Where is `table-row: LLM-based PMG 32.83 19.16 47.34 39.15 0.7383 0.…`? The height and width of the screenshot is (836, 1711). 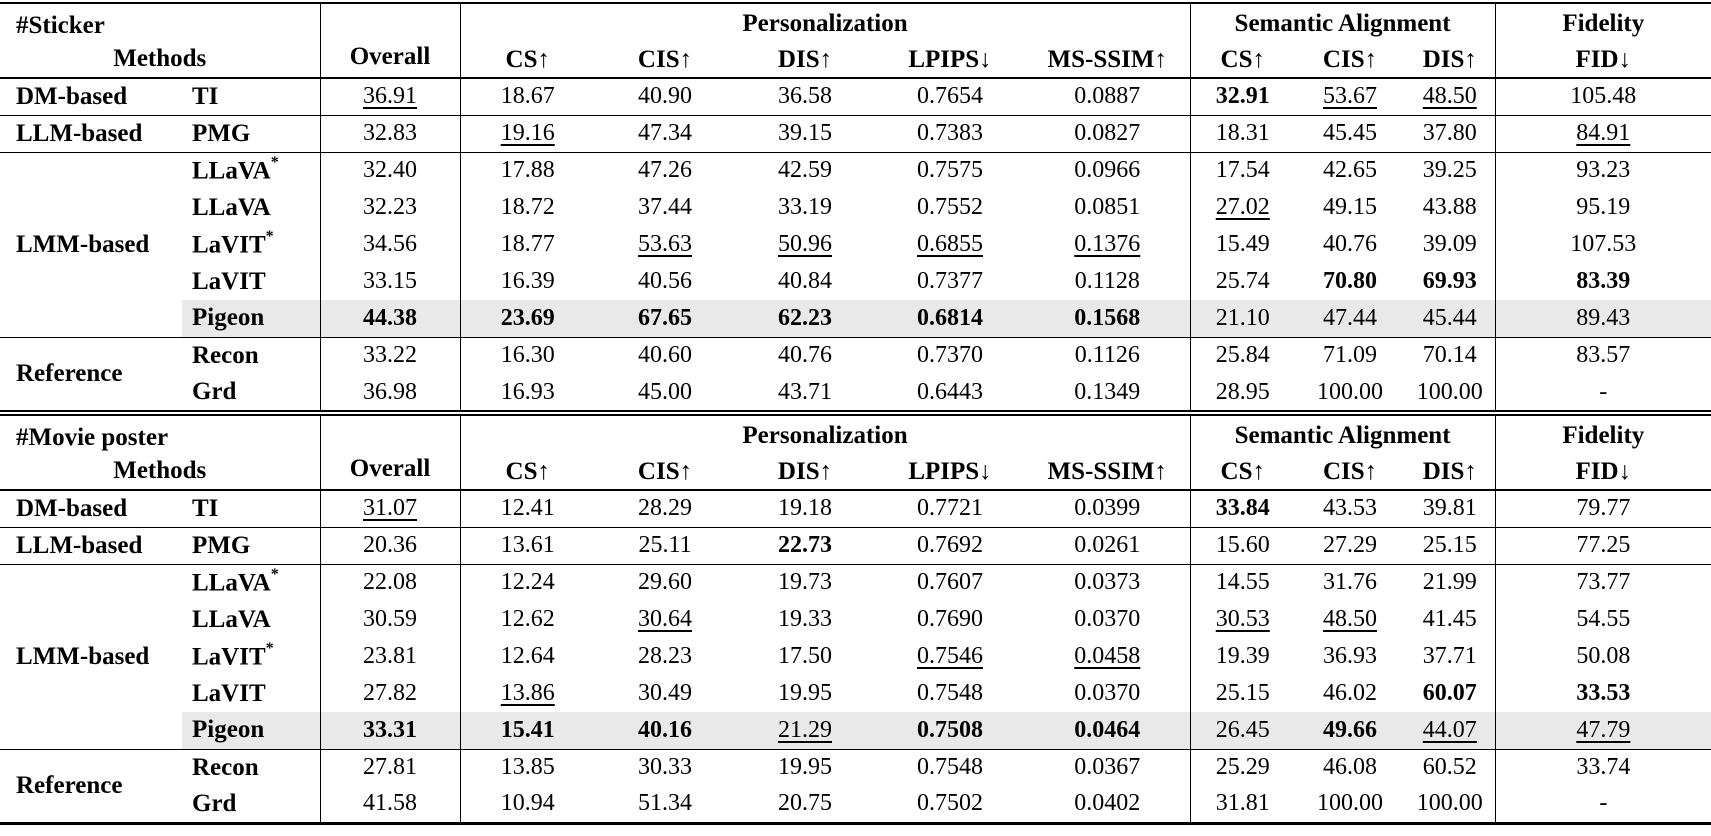
table-row: LLM-based PMG 32.83 19.16 47.34 39.15 0.7383 0.… is located at coordinates (855, 133).